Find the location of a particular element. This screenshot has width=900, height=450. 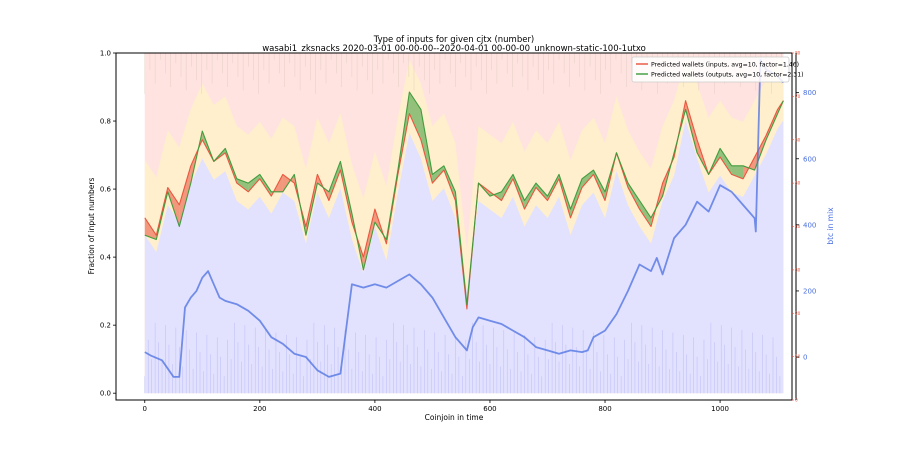

y2-tick-label: 40 is located at coordinates (798, 226).